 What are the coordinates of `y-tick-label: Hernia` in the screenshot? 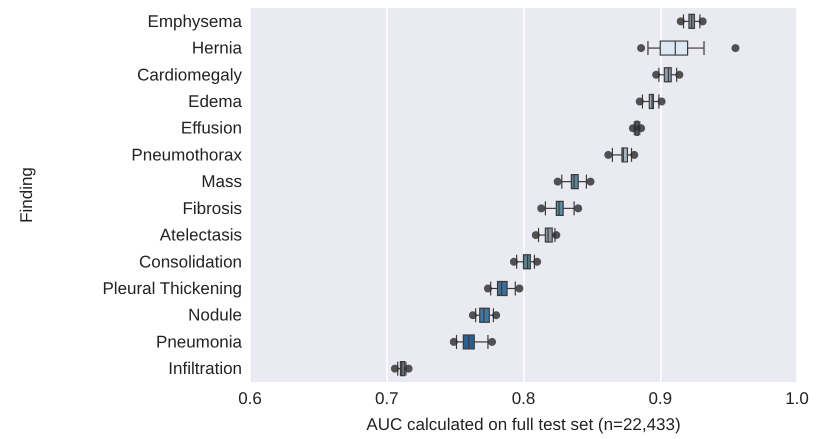 It's located at (217, 48).